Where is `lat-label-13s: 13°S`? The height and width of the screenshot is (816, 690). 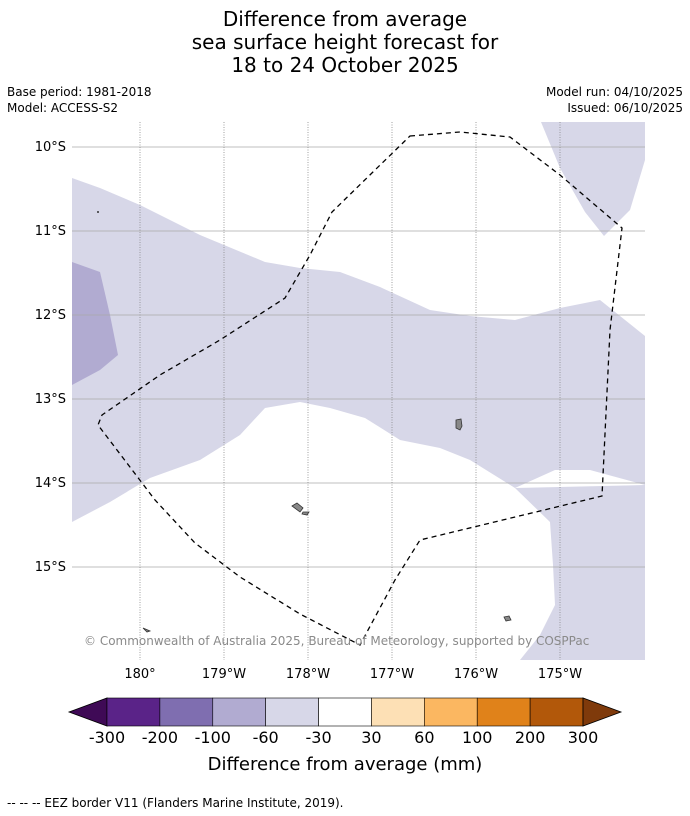
lat-label-13s: 13°S is located at coordinates (50, 399).